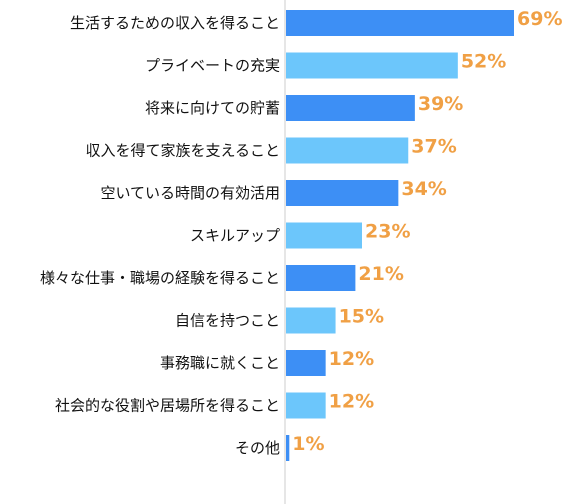 Image resolution: width=573 pixels, height=504 pixels. What do you see at coordinates (220, 363) in the screenshot?
I see `category-label: 事務職に就くこと` at bounding box center [220, 363].